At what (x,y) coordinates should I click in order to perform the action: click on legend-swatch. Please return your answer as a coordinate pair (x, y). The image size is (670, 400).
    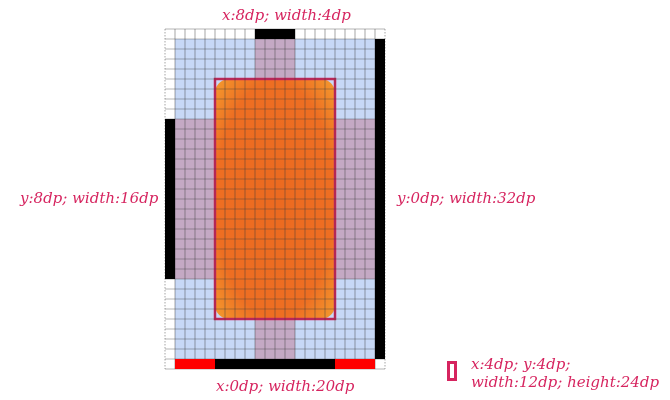
    Looking at the image, I should click on (452, 371).